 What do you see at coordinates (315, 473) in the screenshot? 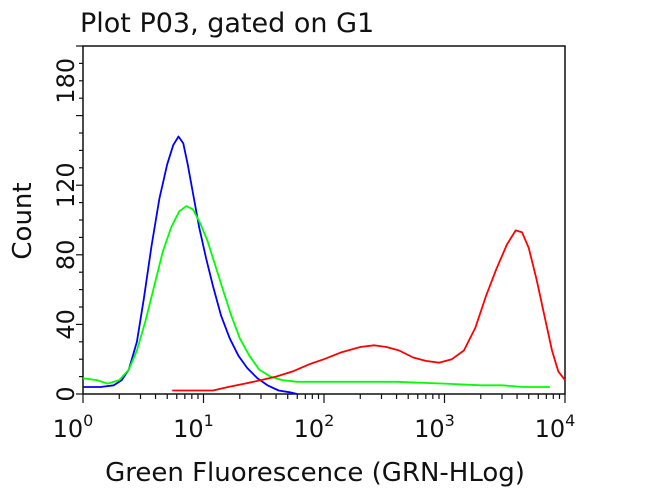
I see `x-axis-label: Green Fluorescence (GRN-HLog)` at bounding box center [315, 473].